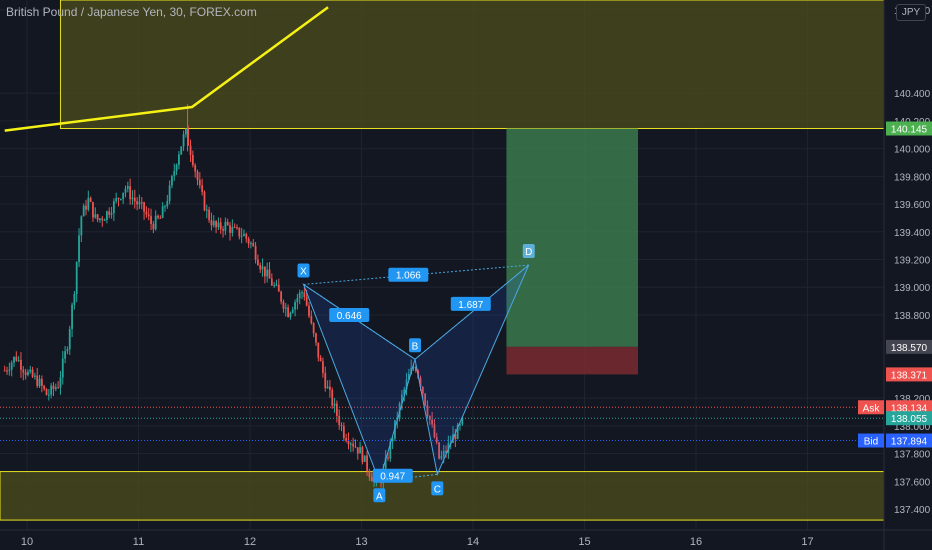 The width and height of the screenshot is (932, 550). I want to click on point-text: A, so click(379, 496).